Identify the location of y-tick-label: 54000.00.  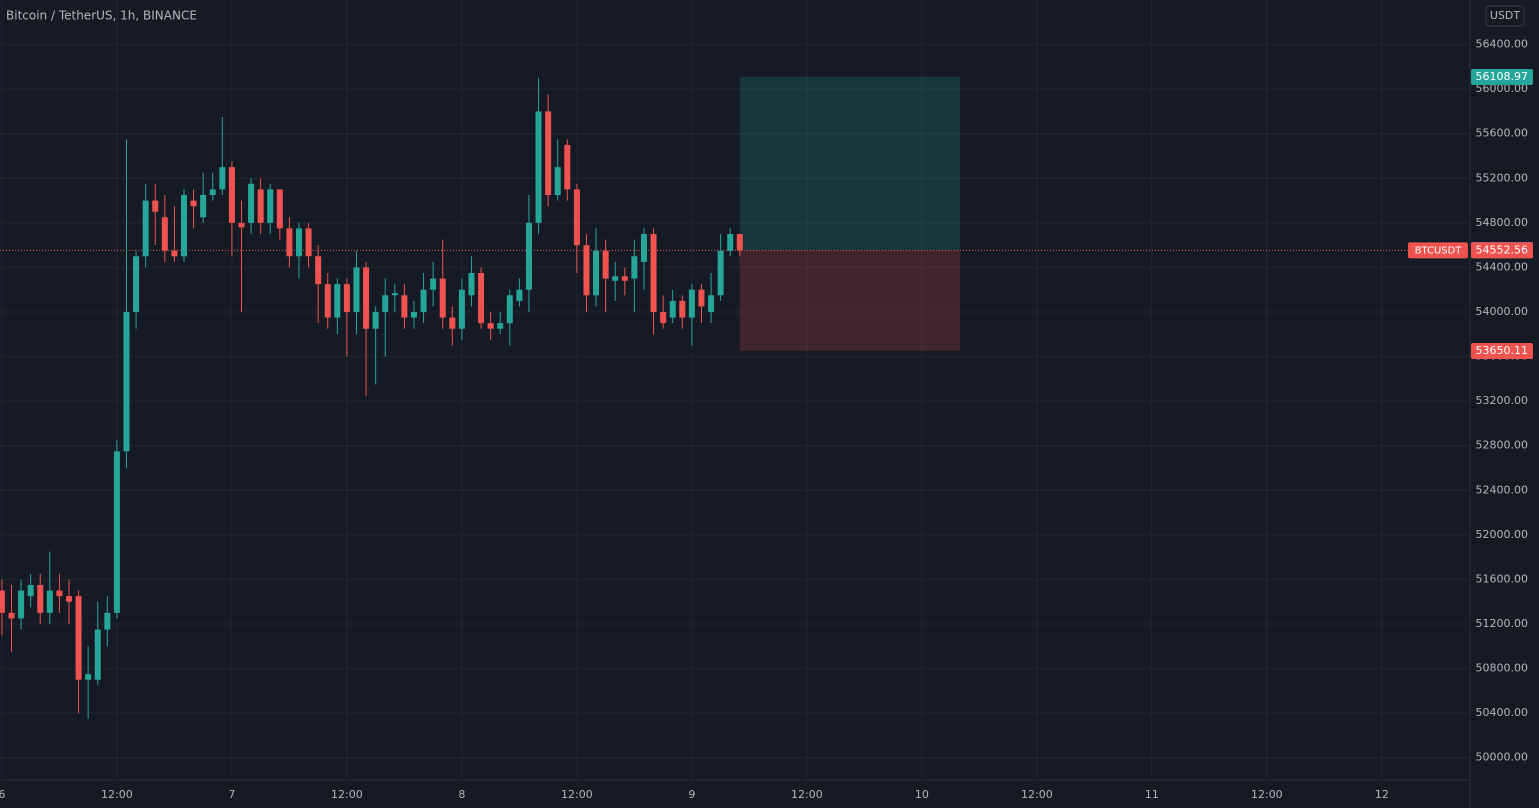
(1502, 311).